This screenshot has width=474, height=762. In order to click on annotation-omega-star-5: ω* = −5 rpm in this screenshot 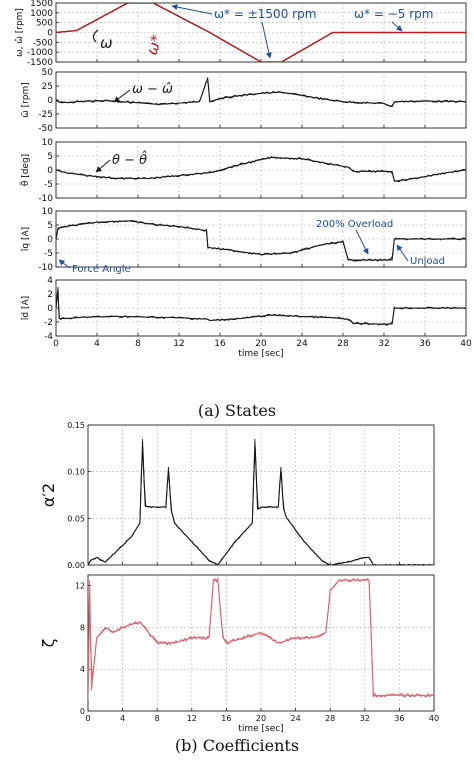, I will do `click(393, 14)`.